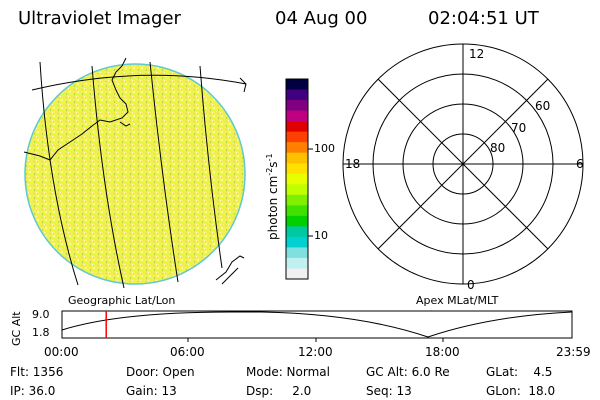 This screenshot has height=400, width=600. What do you see at coordinates (518, 128) in the screenshot?
I see `lat-label-70: 70` at bounding box center [518, 128].